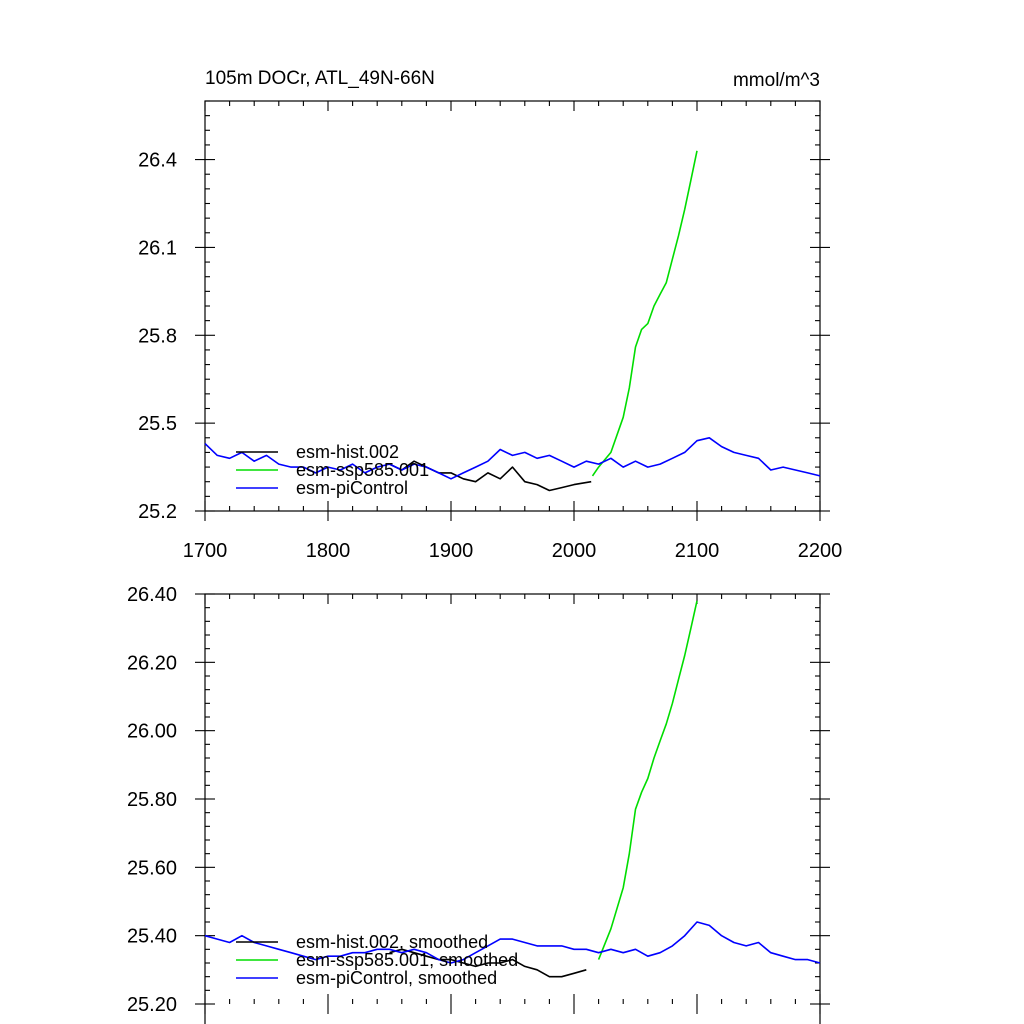 The width and height of the screenshot is (1024, 1024). Describe the element at coordinates (152, 732) in the screenshot. I see `y-tick-label: 26.00` at that location.